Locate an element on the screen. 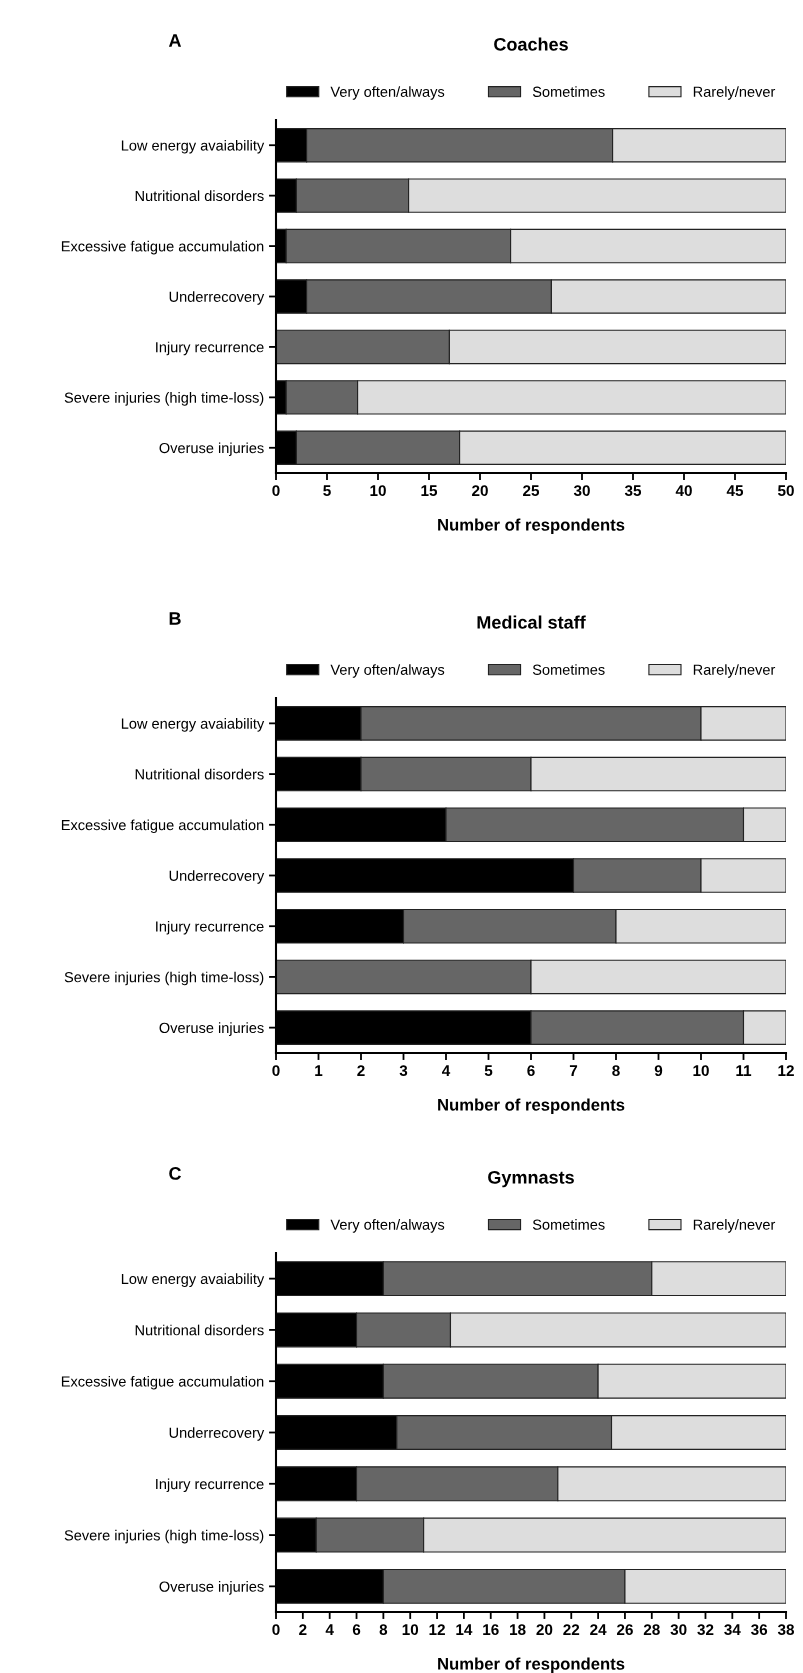  x-tick-label: 24 is located at coordinates (598, 1629).